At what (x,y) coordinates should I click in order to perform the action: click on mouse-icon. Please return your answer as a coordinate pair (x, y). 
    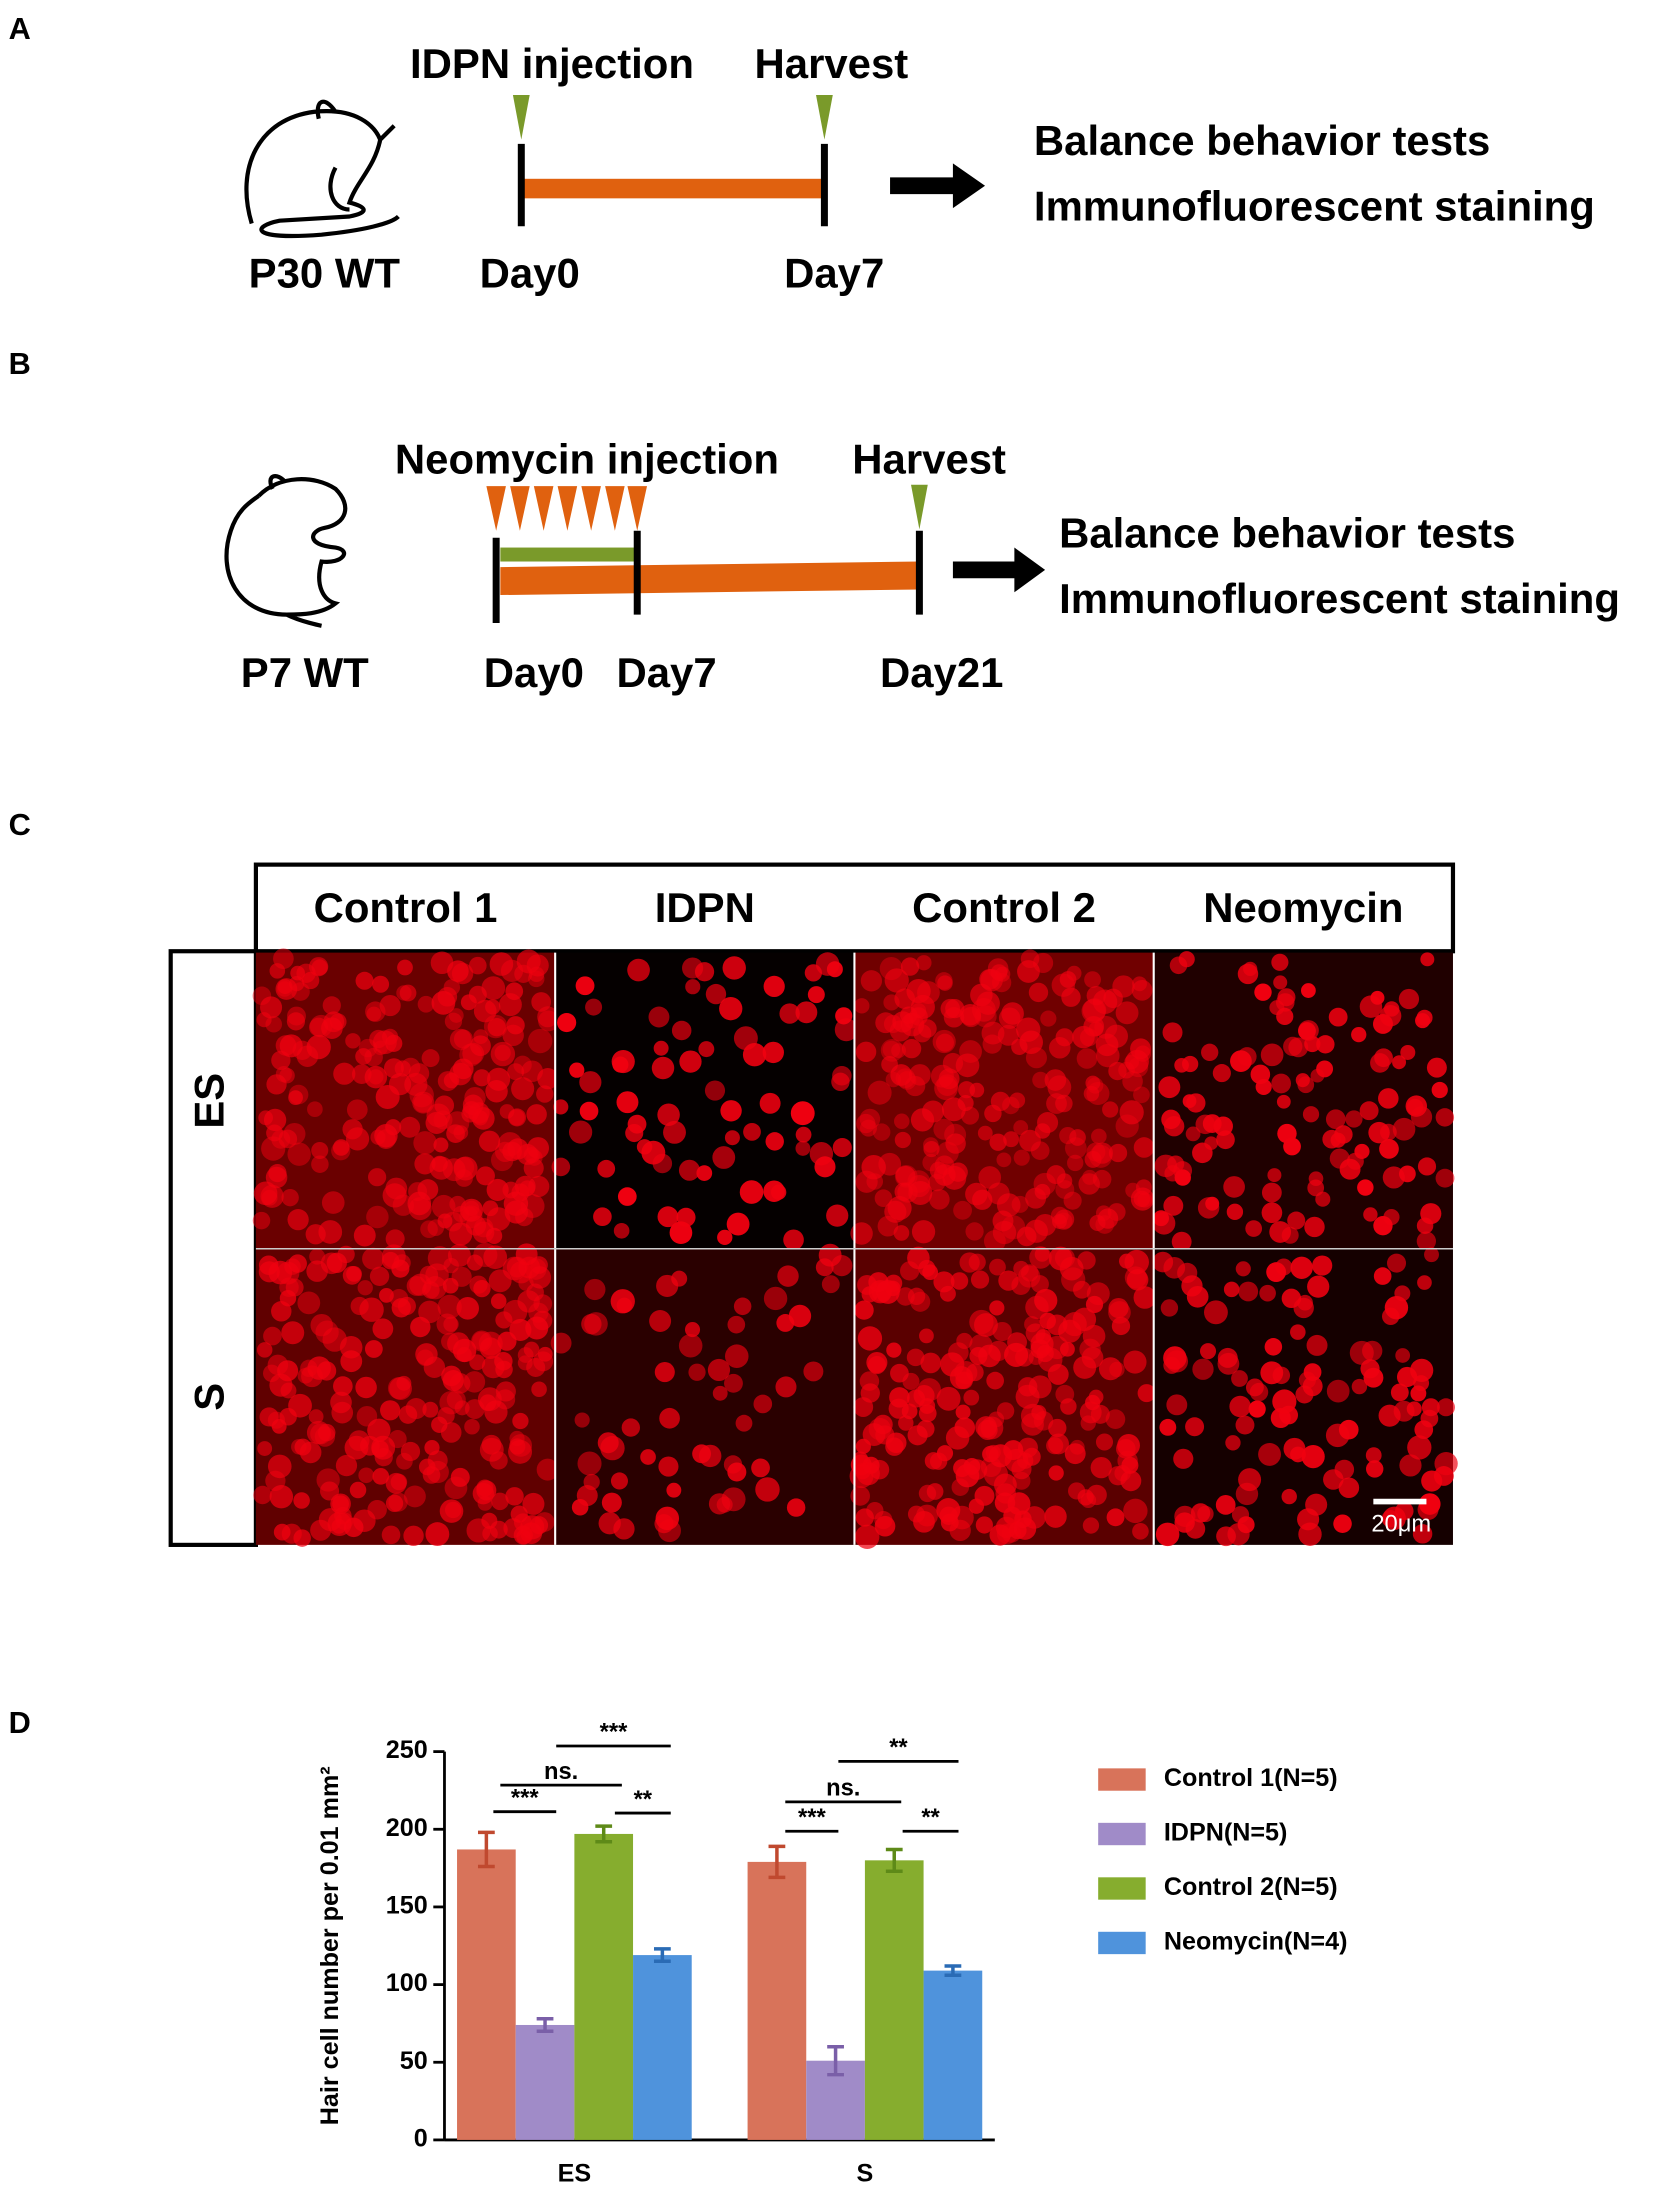
    Looking at the image, I should click on (286, 551).